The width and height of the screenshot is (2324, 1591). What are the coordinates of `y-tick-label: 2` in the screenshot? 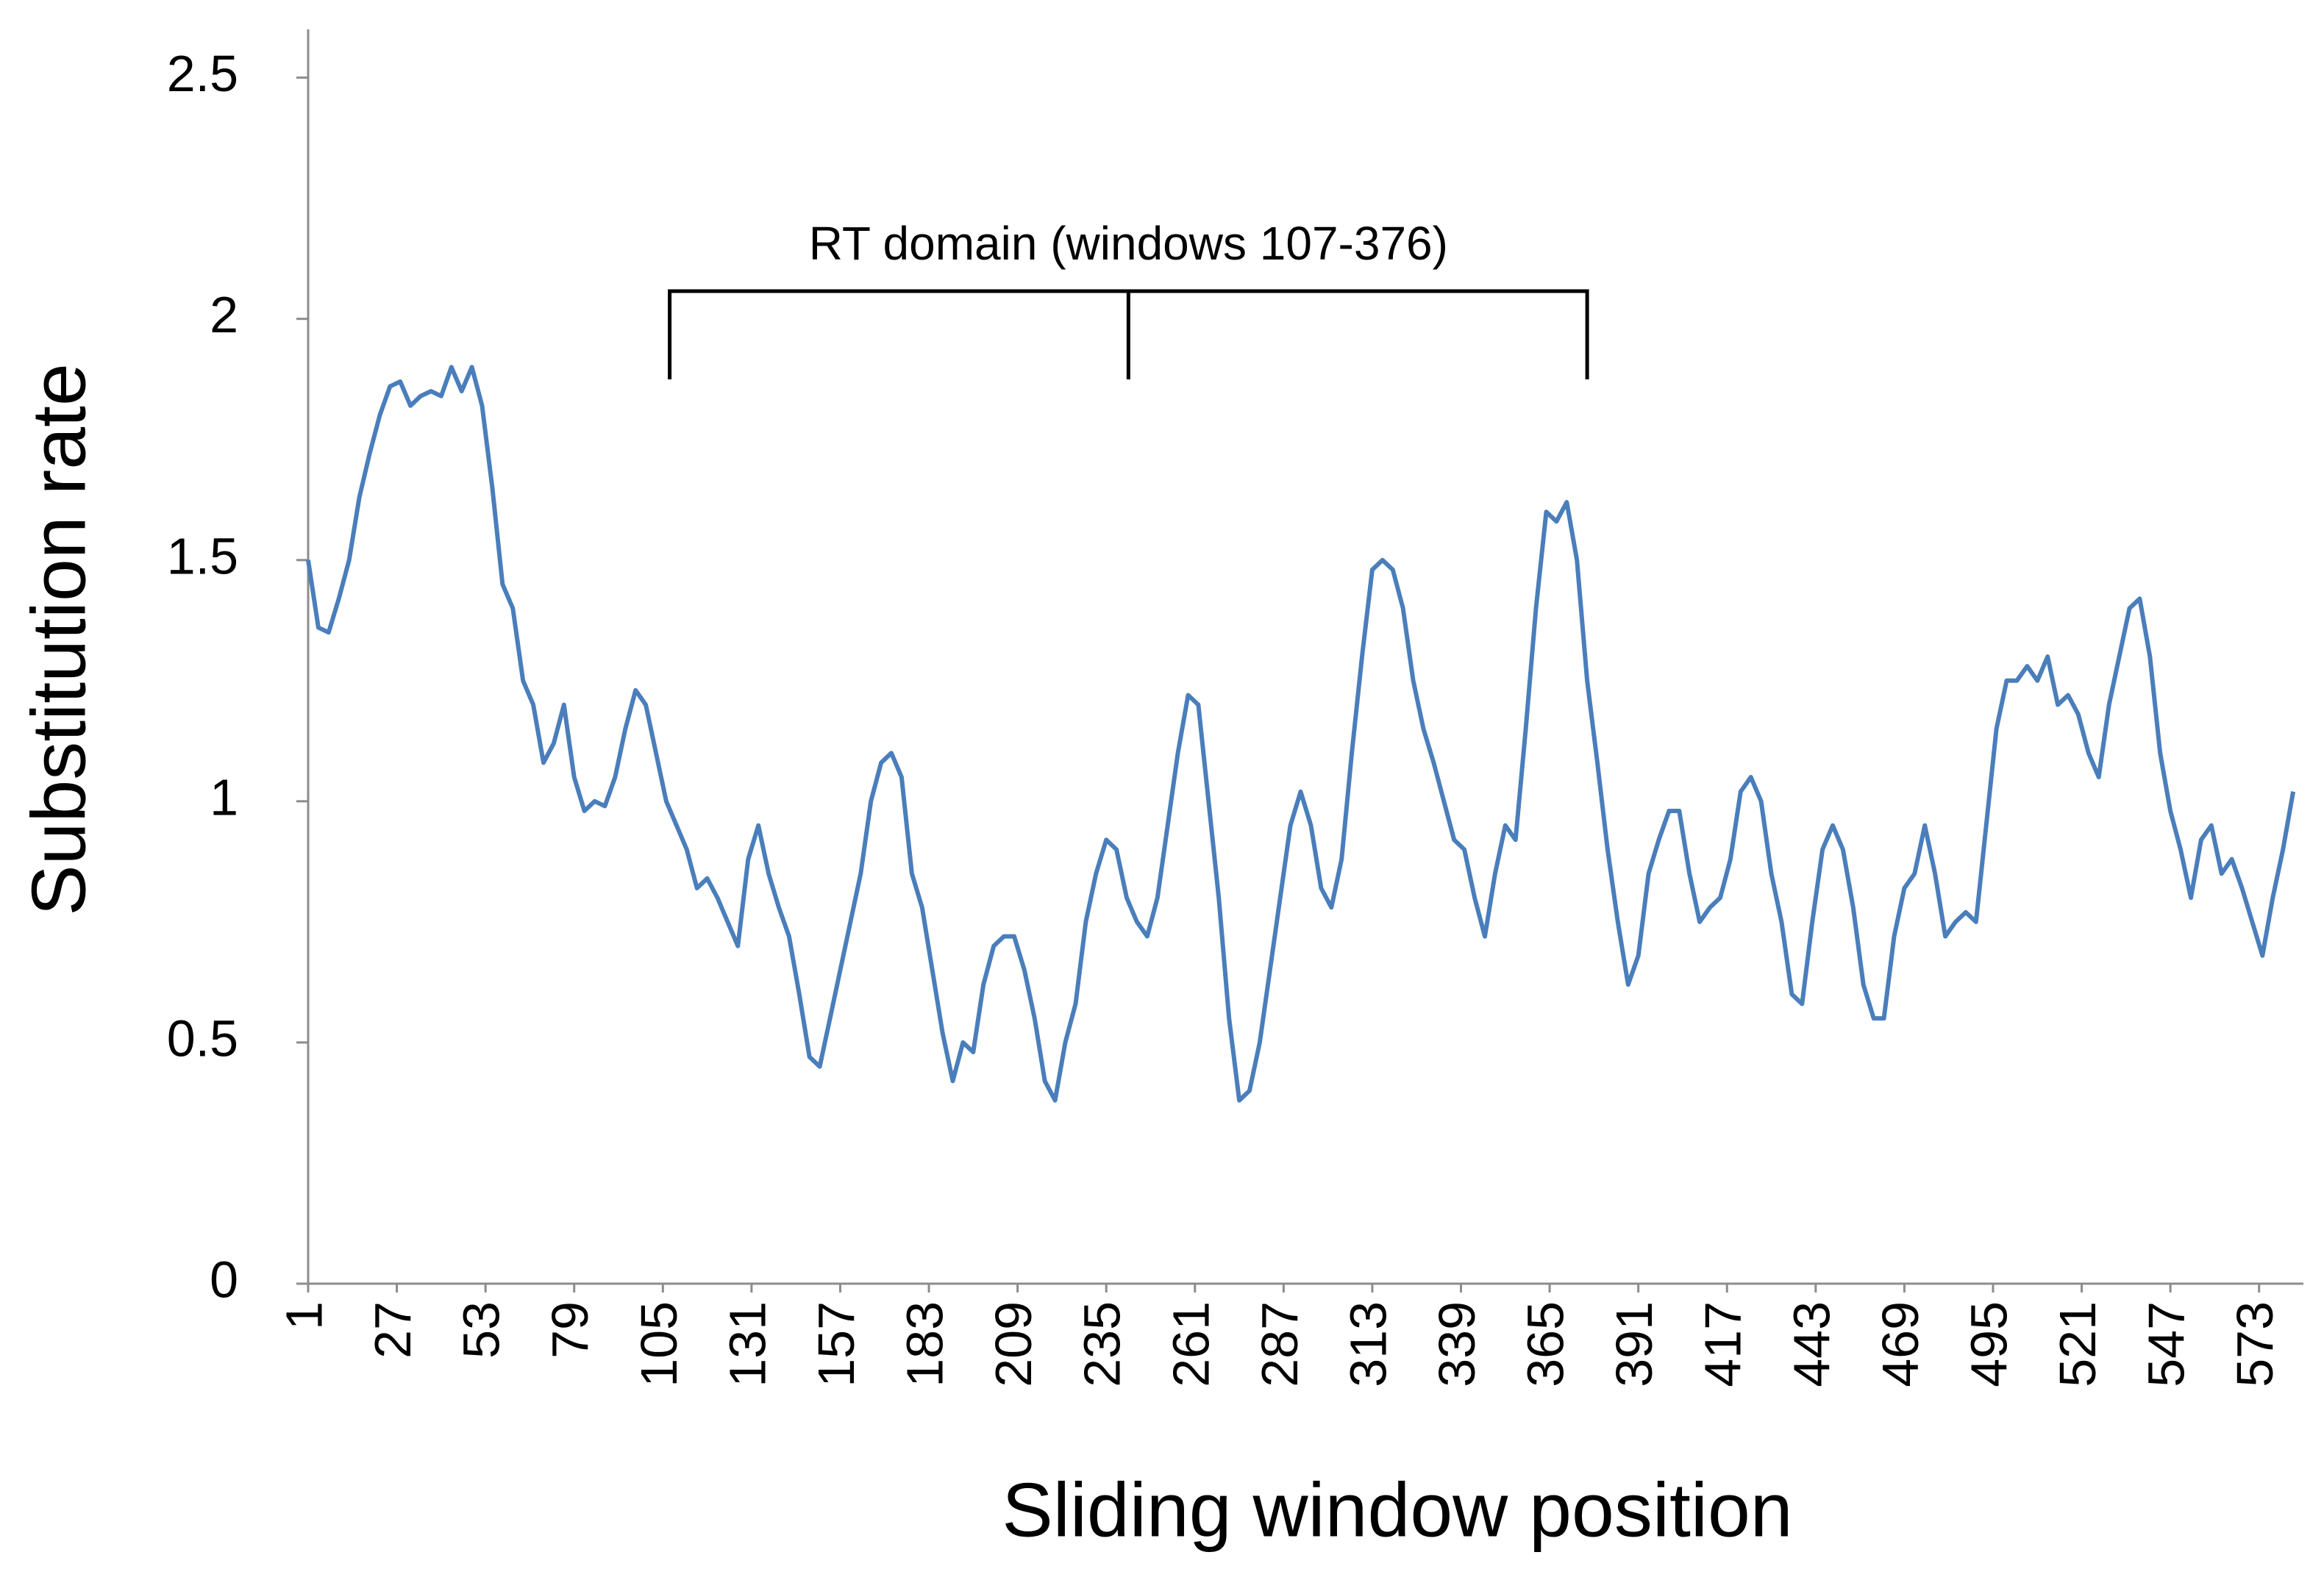 It's located at (224, 314).